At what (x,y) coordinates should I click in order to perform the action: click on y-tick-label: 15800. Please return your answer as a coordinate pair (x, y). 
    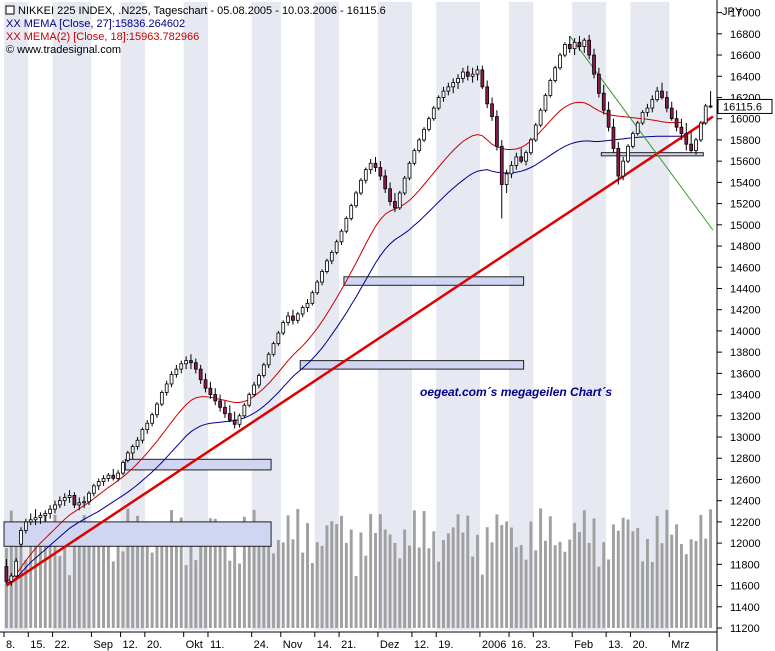
    Looking at the image, I should click on (745, 141).